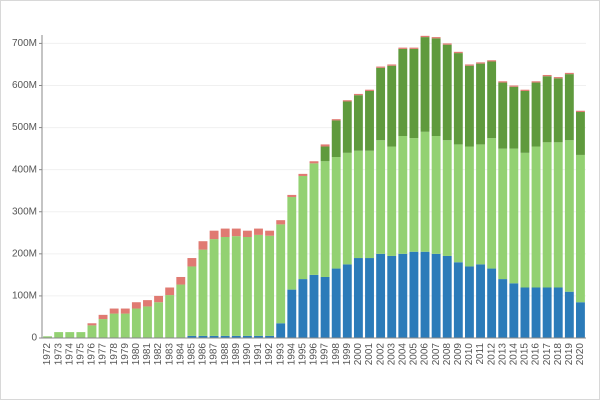 The image size is (600, 400). I want to click on x-tick-label: 2002, so click(380, 354).